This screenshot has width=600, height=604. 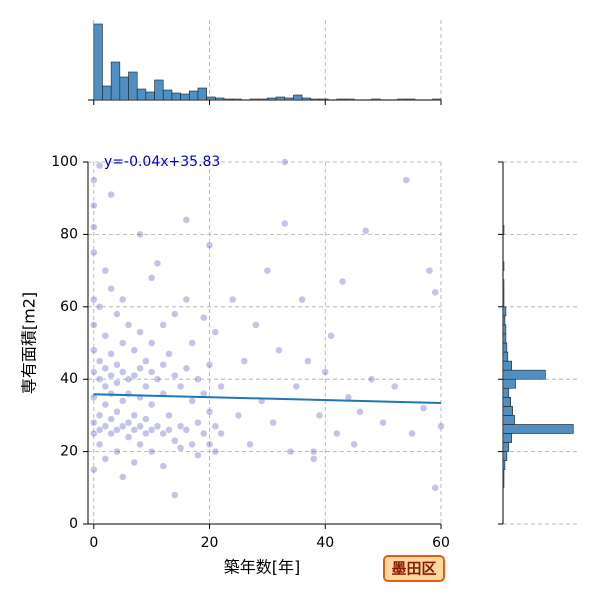 I want to click on x-tick-label: 20, so click(x=210, y=543).